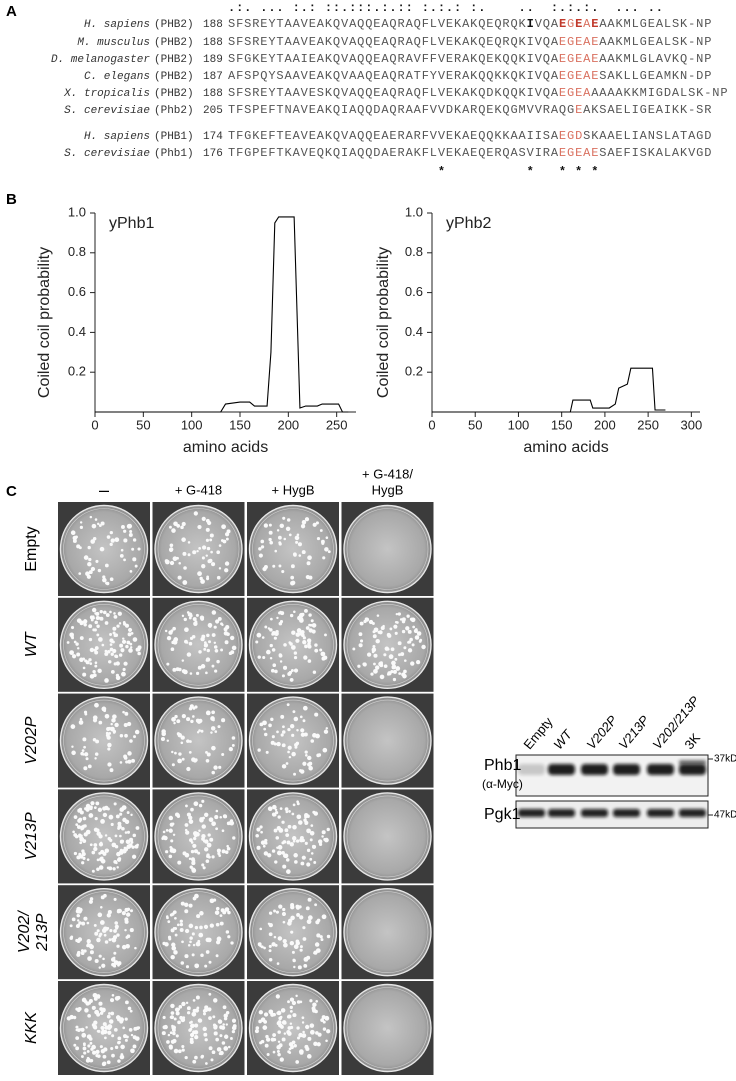  I want to click on residues: E, so click(579, 110).